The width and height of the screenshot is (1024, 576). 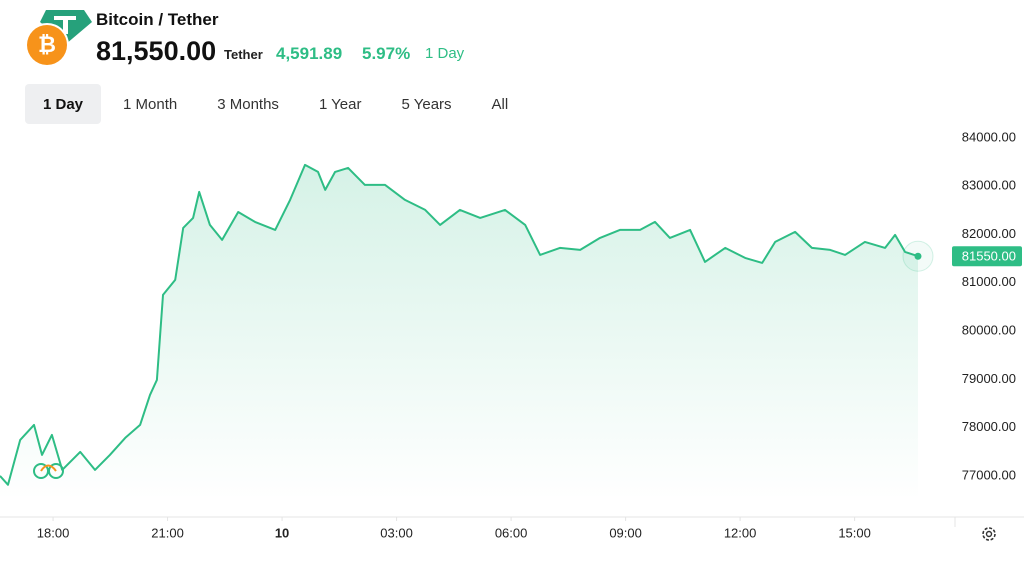 I want to click on price-tag-label: 81550.00, so click(x=989, y=256).